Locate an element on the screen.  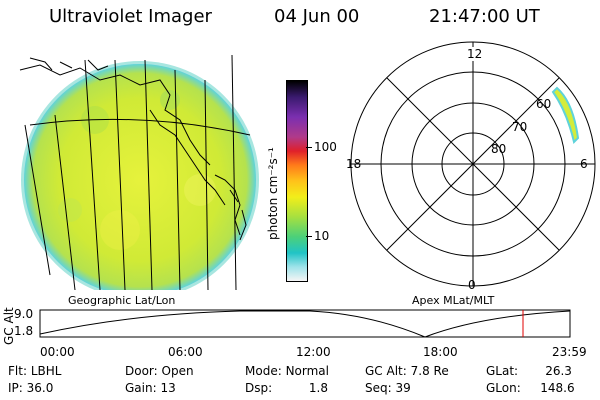
instrument-title: Ultraviolet Imager is located at coordinates (130, 16).